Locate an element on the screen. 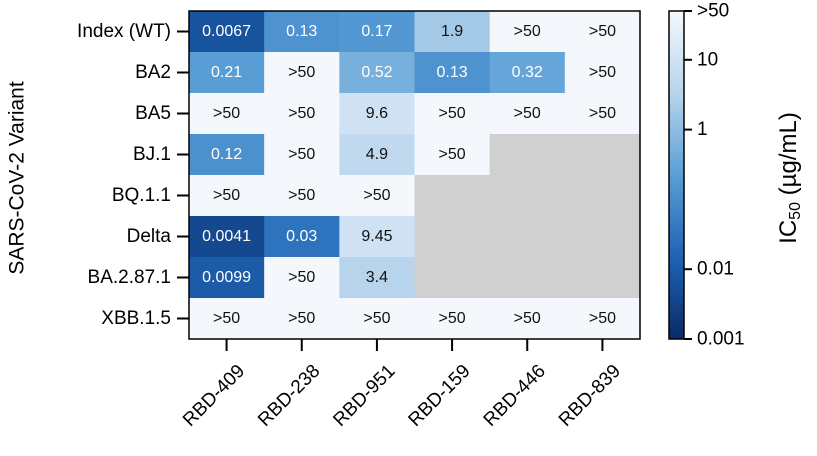 The image size is (817, 456). cell-value-label: 0.17 is located at coordinates (376, 31).